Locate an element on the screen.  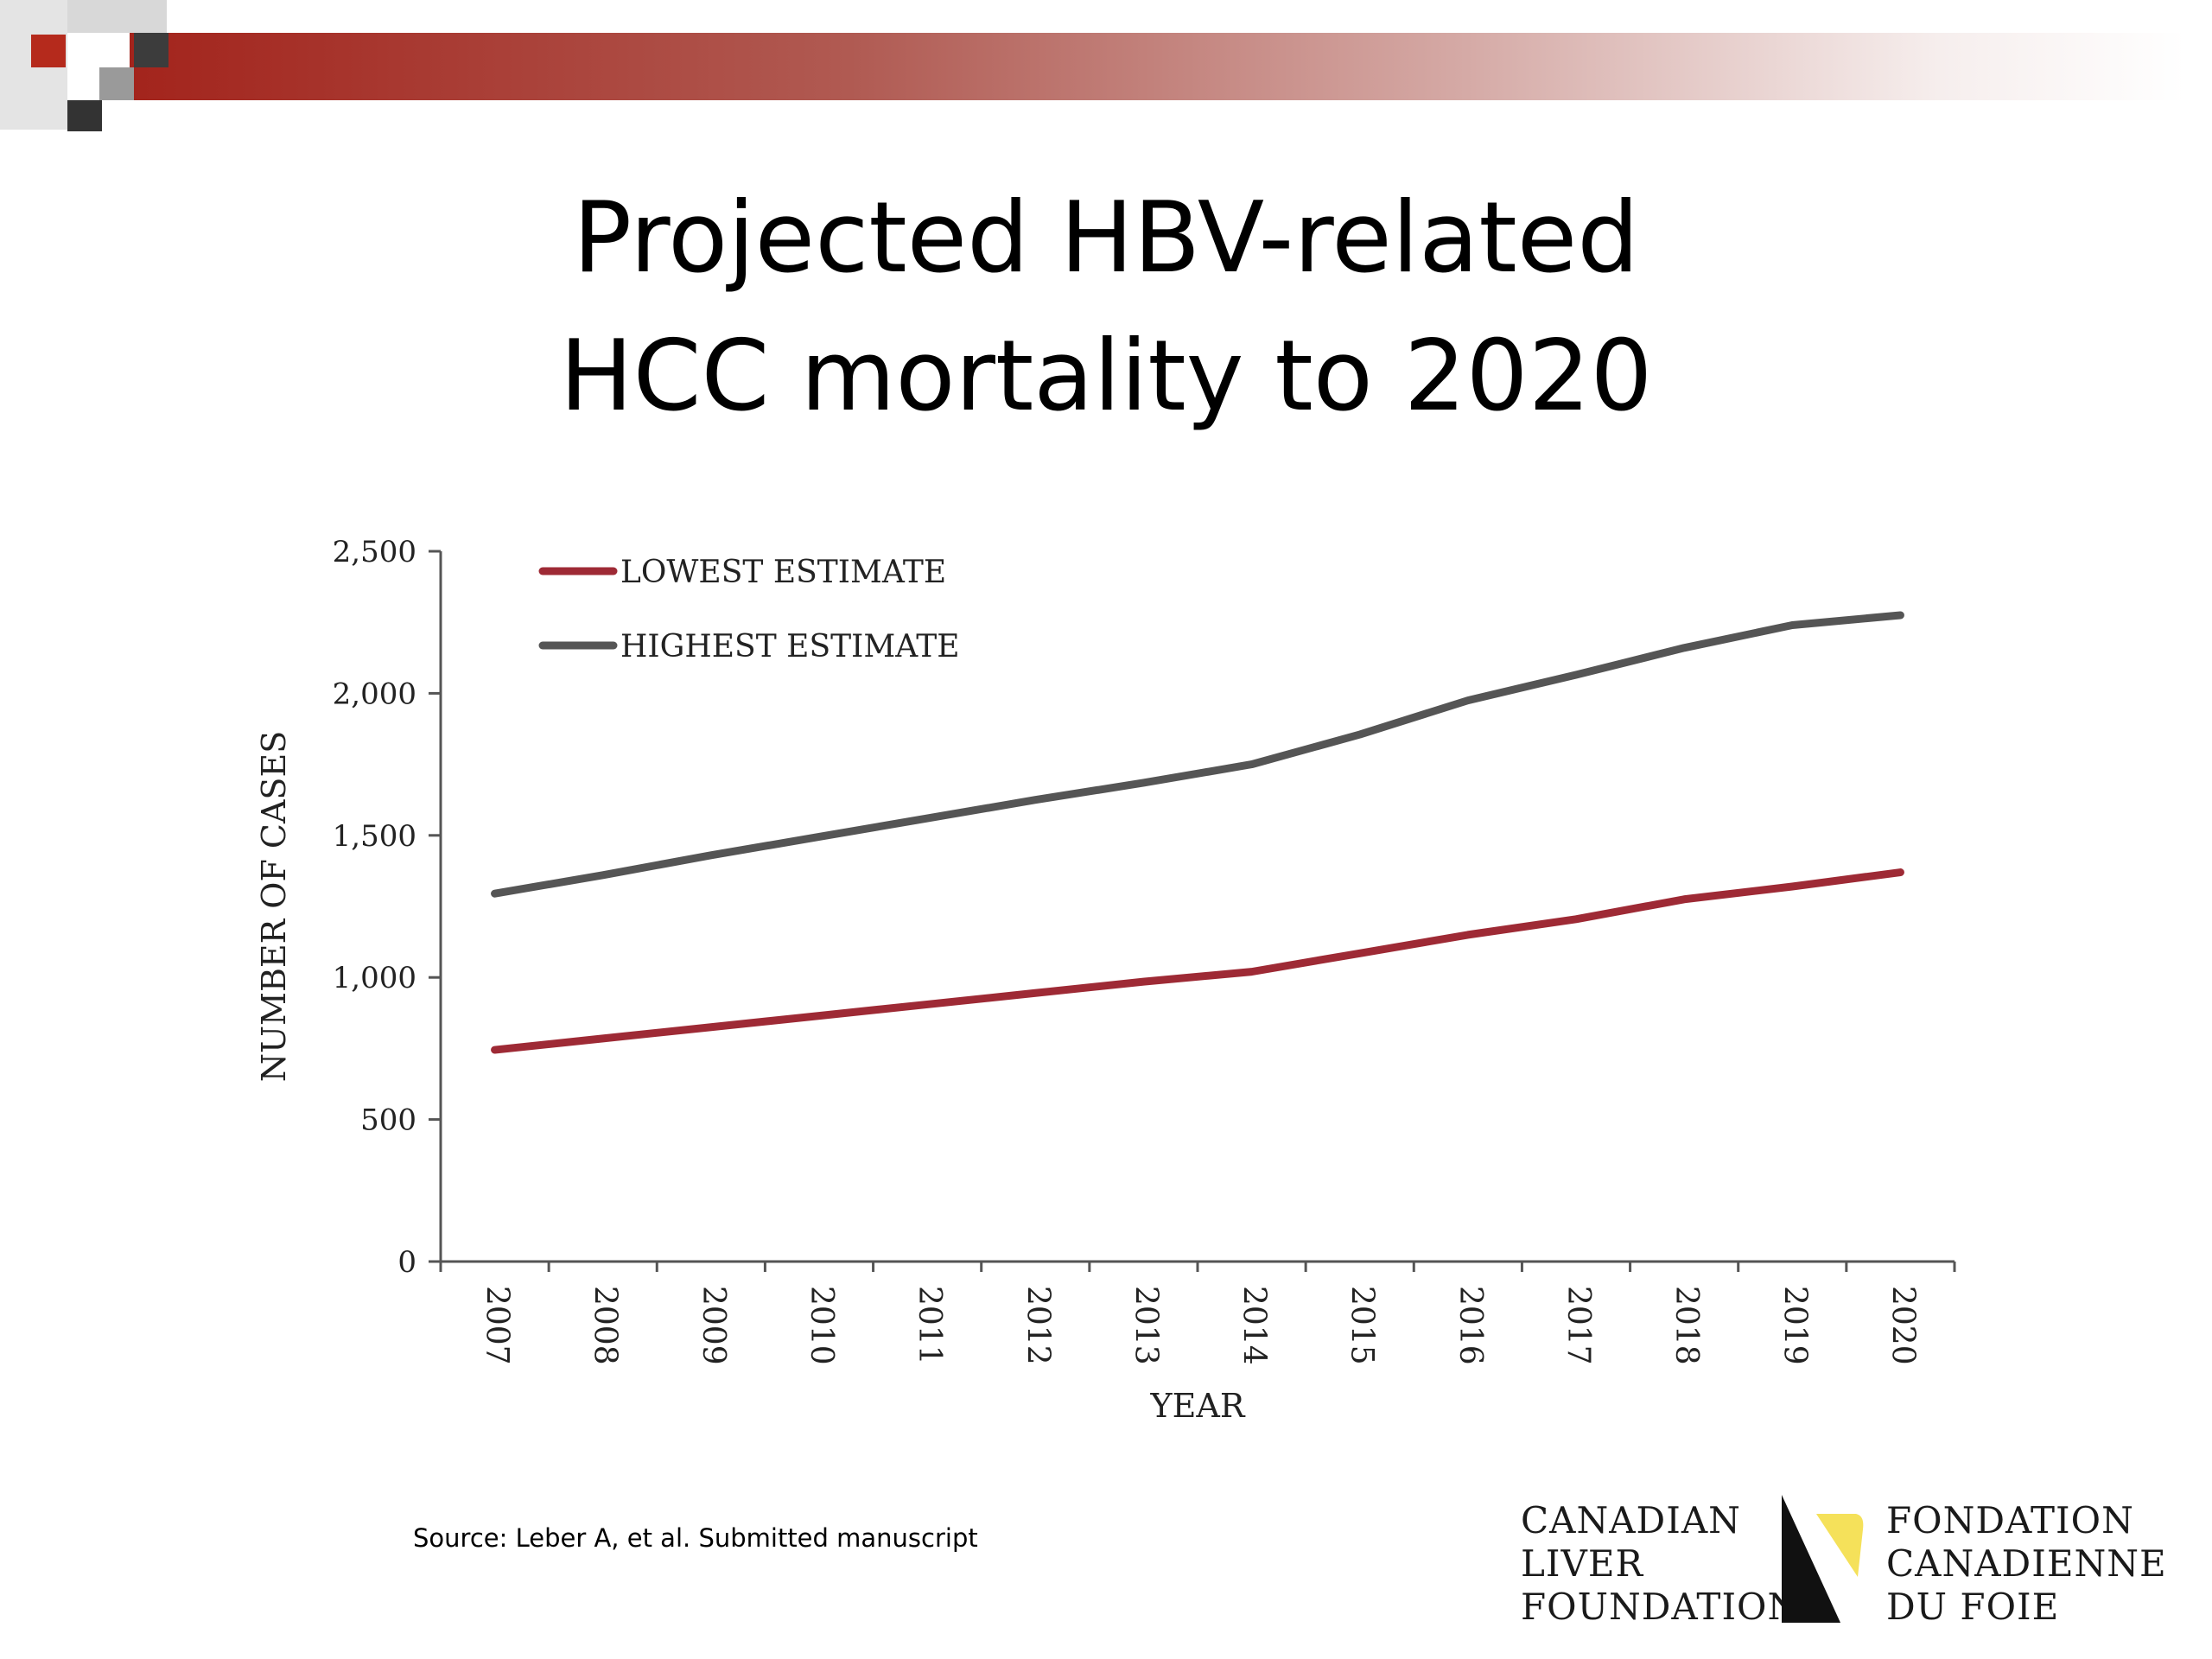
x-axis-title: YEAR is located at coordinates (1198, 1406).